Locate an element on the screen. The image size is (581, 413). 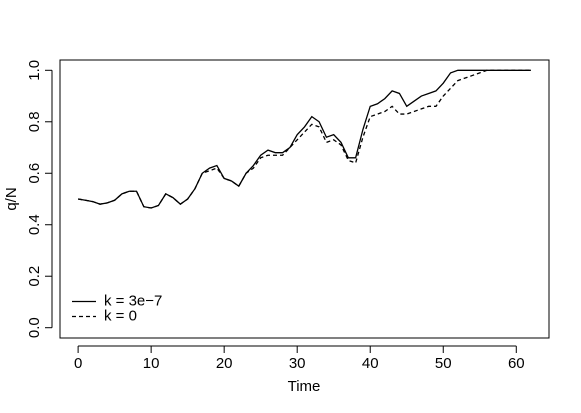
y-tick-label: 0.2 is located at coordinates (34, 276).